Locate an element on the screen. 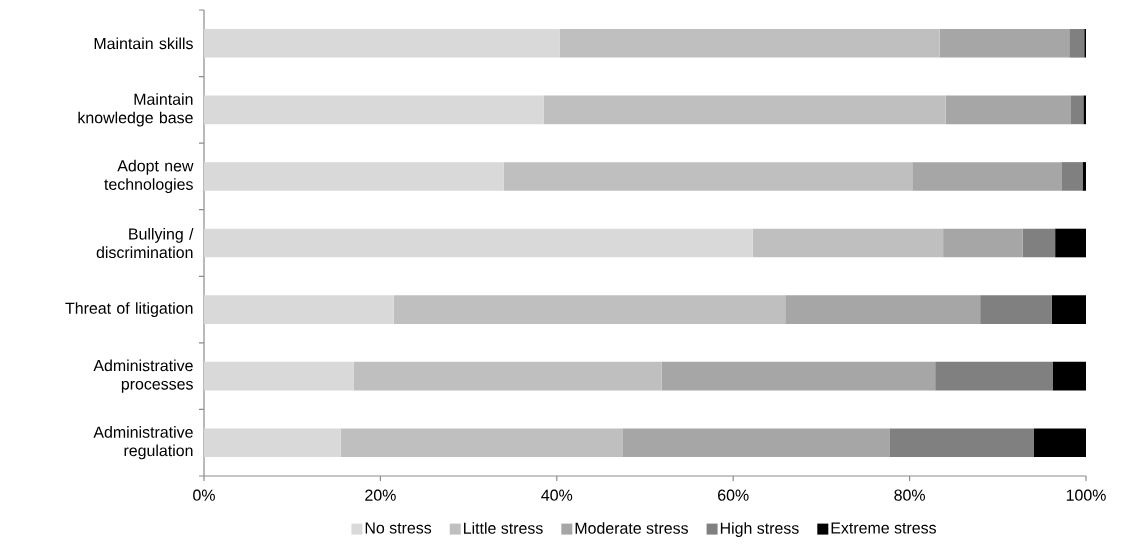 This screenshot has height=560, width=1121. y-tick-label: Maintain knowledge base is located at coordinates (135, 110).